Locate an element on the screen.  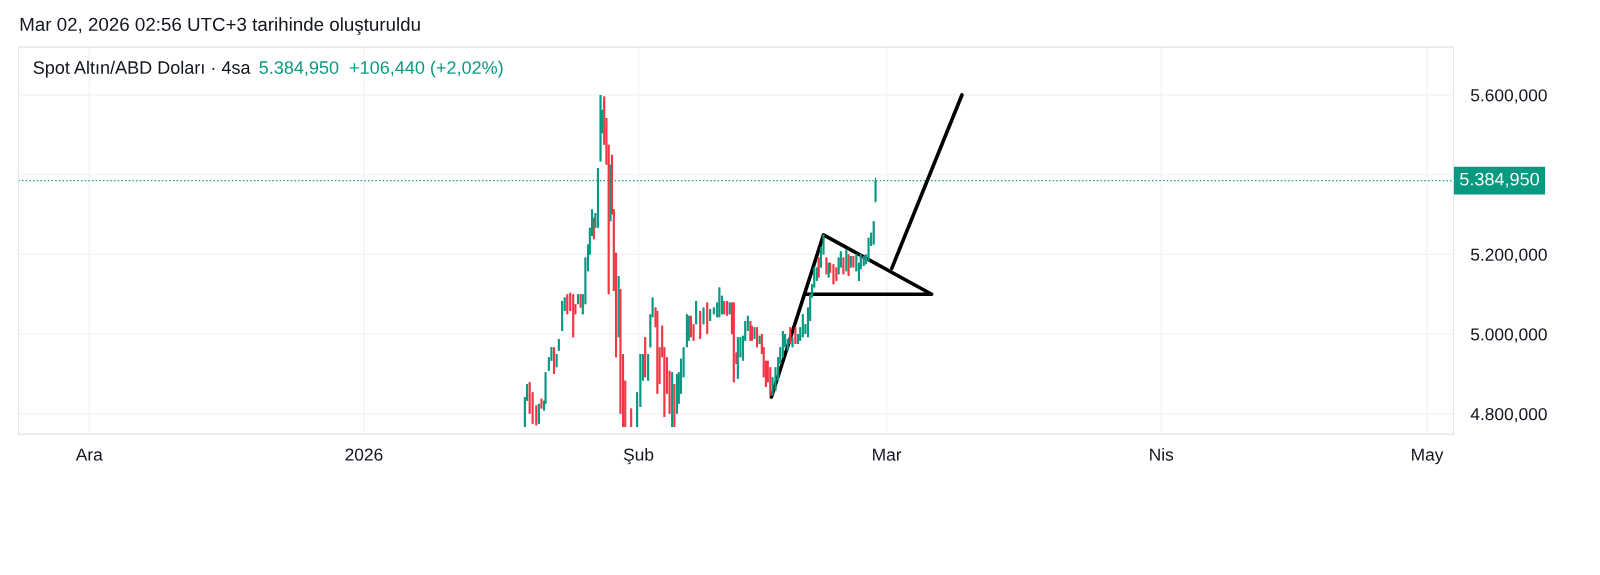
x-tick-label: May is located at coordinates (1428, 456).